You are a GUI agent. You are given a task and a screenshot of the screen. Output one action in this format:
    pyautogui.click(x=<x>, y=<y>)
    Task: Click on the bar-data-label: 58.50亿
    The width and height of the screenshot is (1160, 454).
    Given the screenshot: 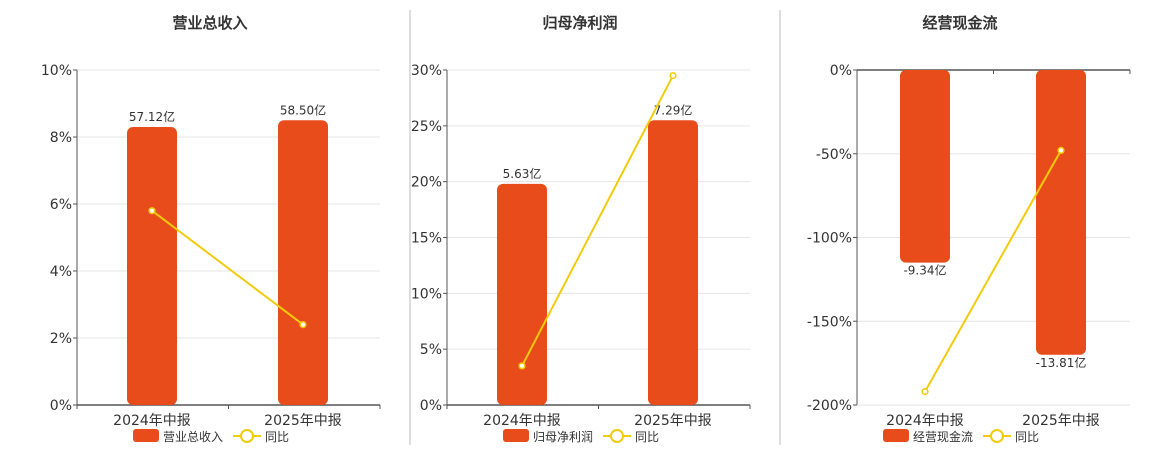 What is the action you would take?
    pyautogui.click(x=303, y=109)
    